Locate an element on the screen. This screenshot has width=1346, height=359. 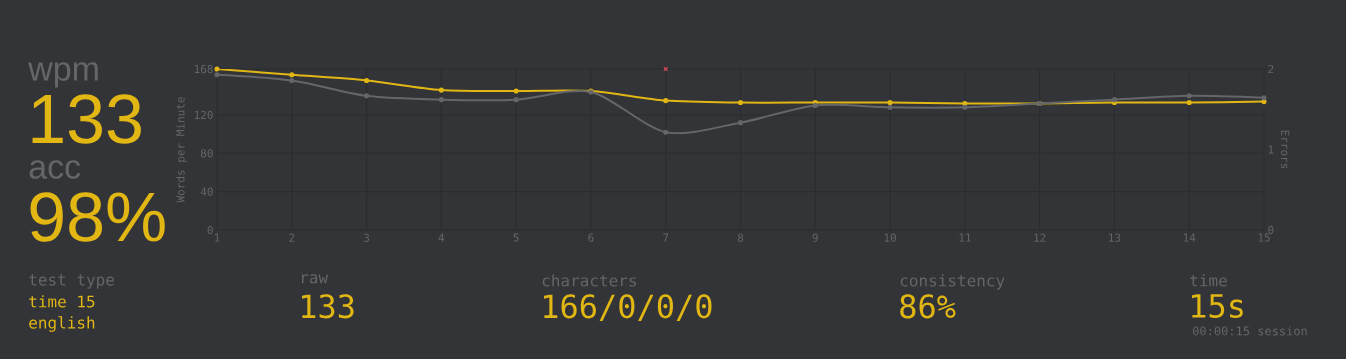
text: 86% is located at coordinates (928, 306).